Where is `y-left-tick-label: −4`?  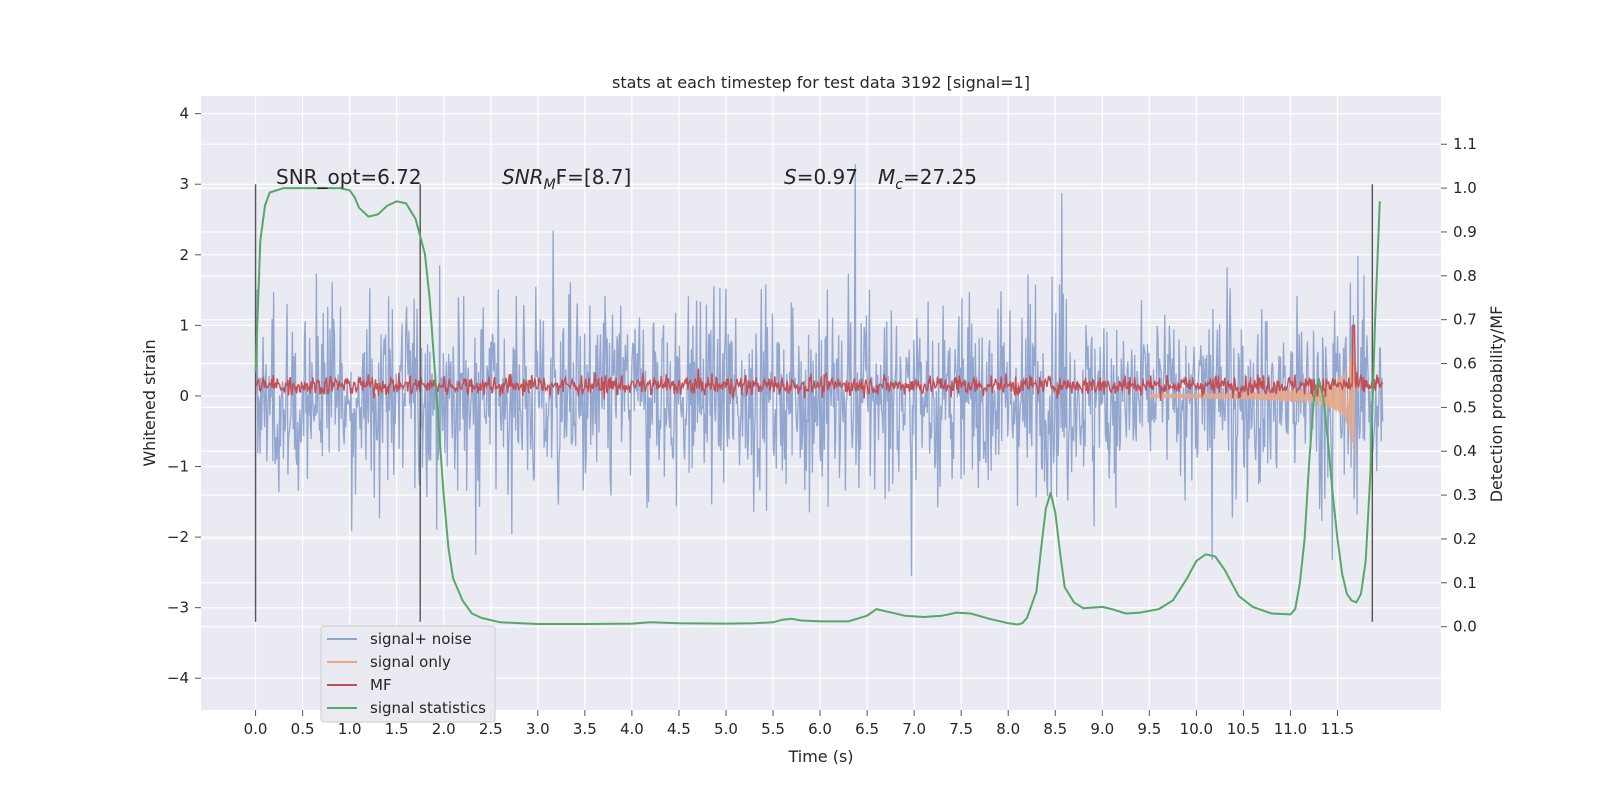 y-left-tick-label: −4 is located at coordinates (178, 678).